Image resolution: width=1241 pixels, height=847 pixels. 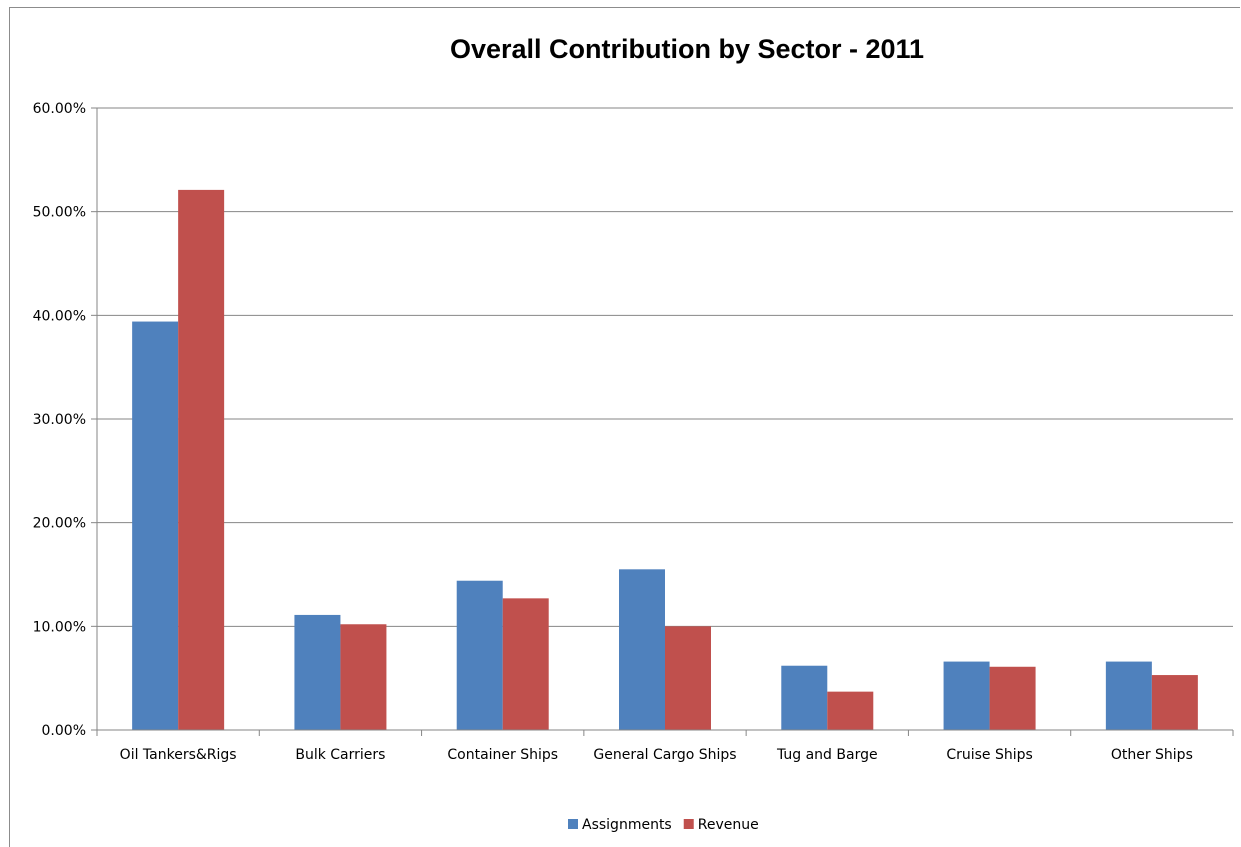 I want to click on y-tick-label: 50.00%, so click(x=59, y=213).